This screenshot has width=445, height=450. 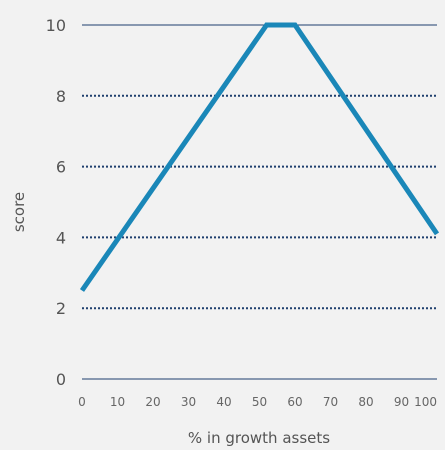 I want to click on x-axis-label: % in growth assets, so click(x=259, y=438).